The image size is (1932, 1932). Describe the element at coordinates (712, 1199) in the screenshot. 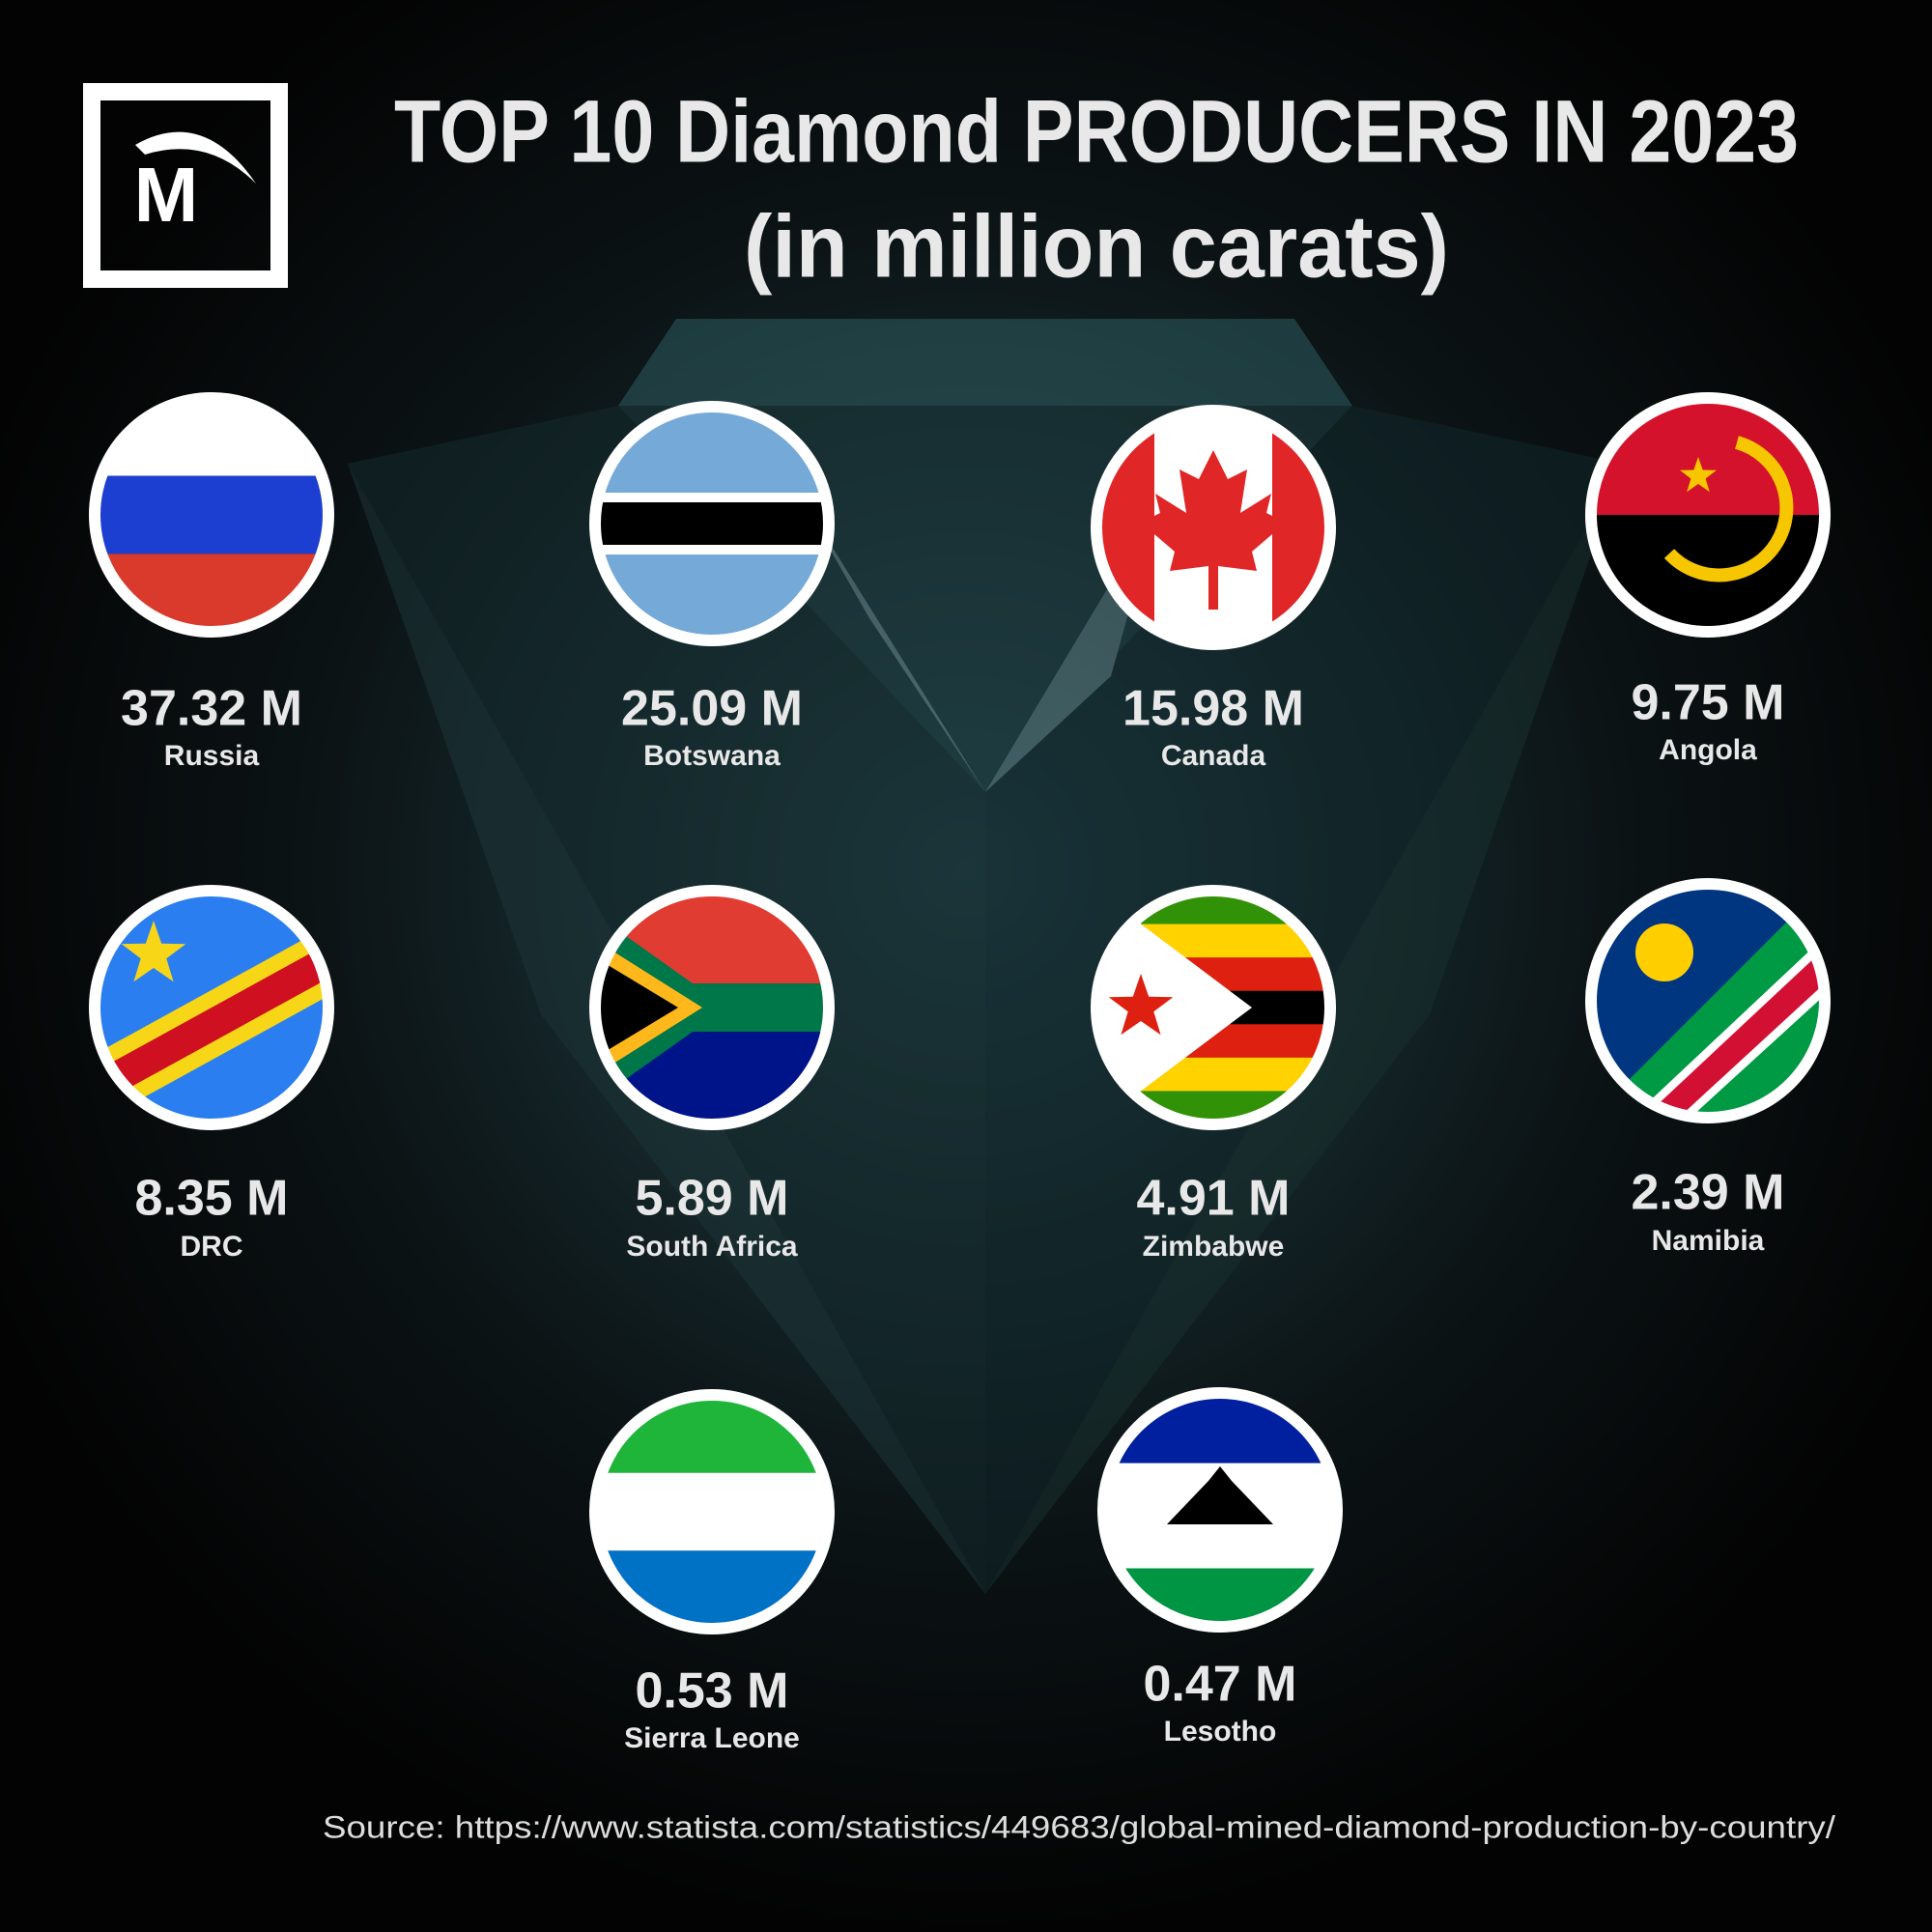

I see `value-label: 5.89 M` at that location.